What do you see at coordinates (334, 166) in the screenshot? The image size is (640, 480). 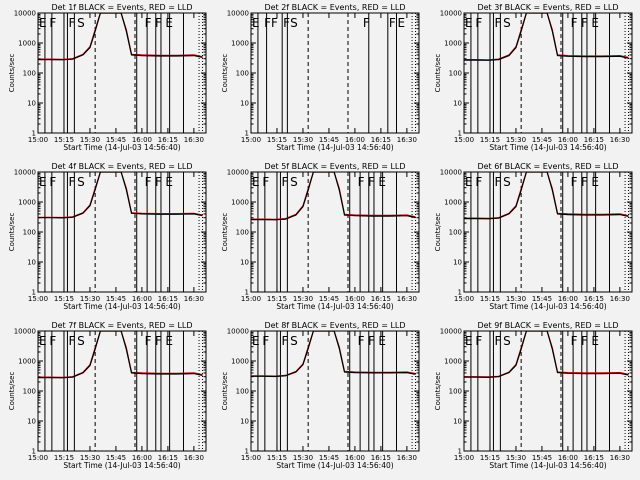 I see `panel-title: Det 5f BLACK = Events, RED = LLD` at bounding box center [334, 166].